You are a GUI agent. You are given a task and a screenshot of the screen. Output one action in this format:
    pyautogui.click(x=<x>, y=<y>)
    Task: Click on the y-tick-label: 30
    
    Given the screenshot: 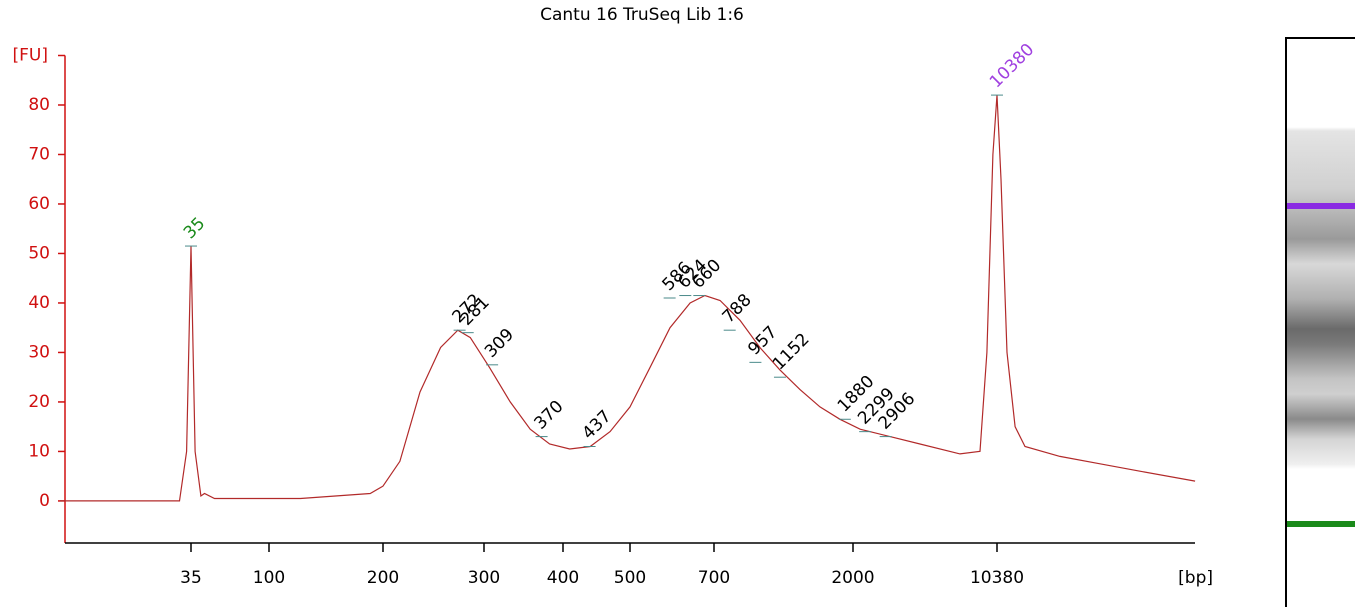 What is the action you would take?
    pyautogui.click(x=39, y=352)
    